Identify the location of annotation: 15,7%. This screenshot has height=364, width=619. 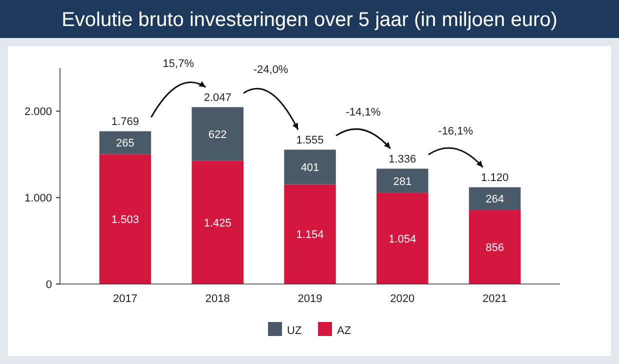
(178, 64).